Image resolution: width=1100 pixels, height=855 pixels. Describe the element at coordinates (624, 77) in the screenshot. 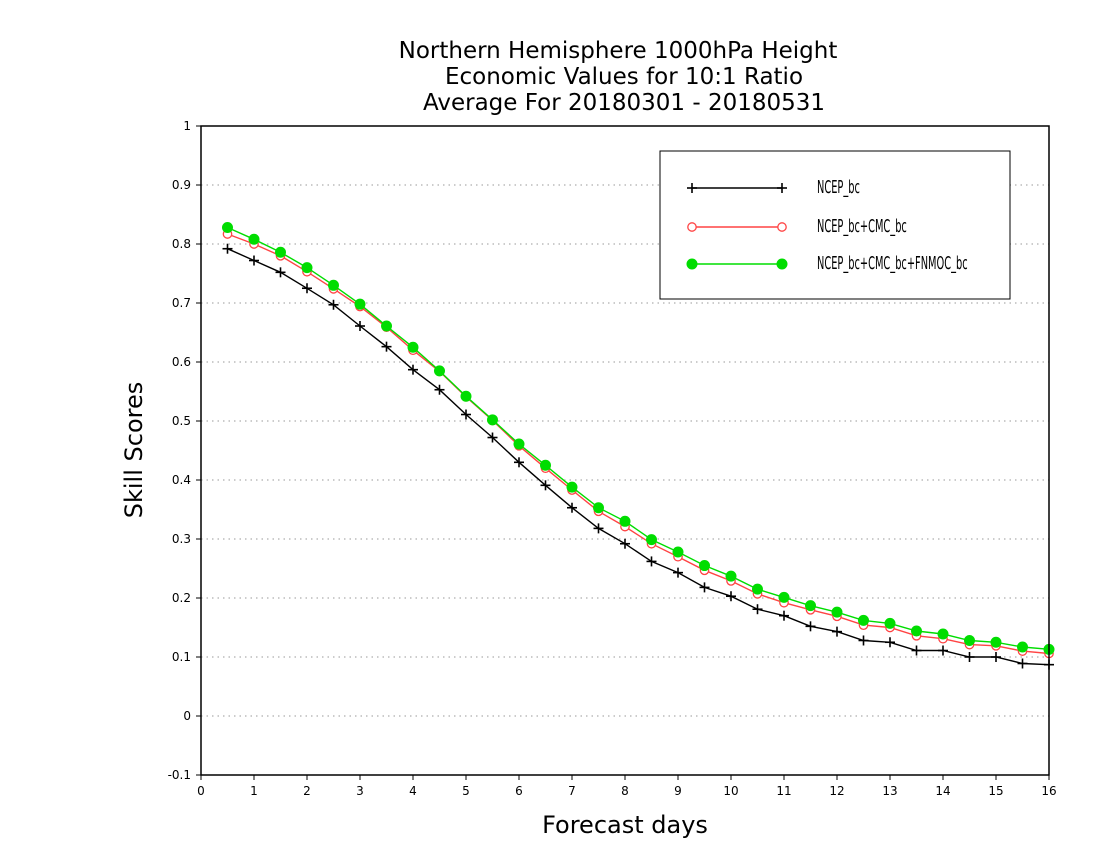

I see `chart-title-line-2: Economic Values for 10:1 Ratio` at that location.